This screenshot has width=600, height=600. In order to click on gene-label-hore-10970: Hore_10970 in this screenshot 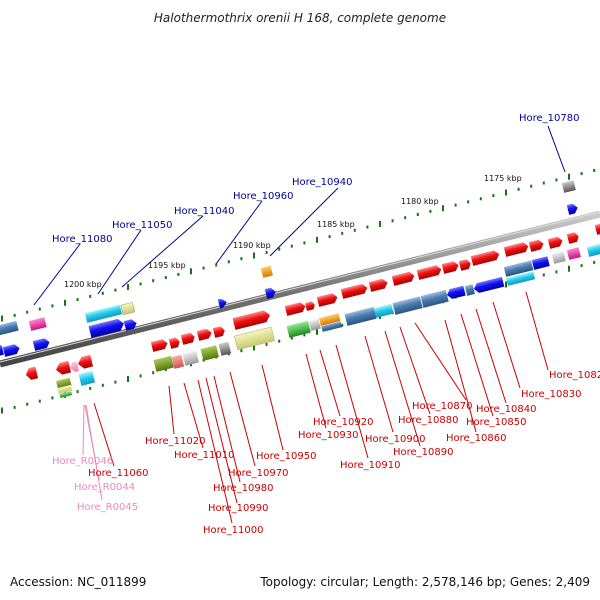, I will do `click(258, 473)`.